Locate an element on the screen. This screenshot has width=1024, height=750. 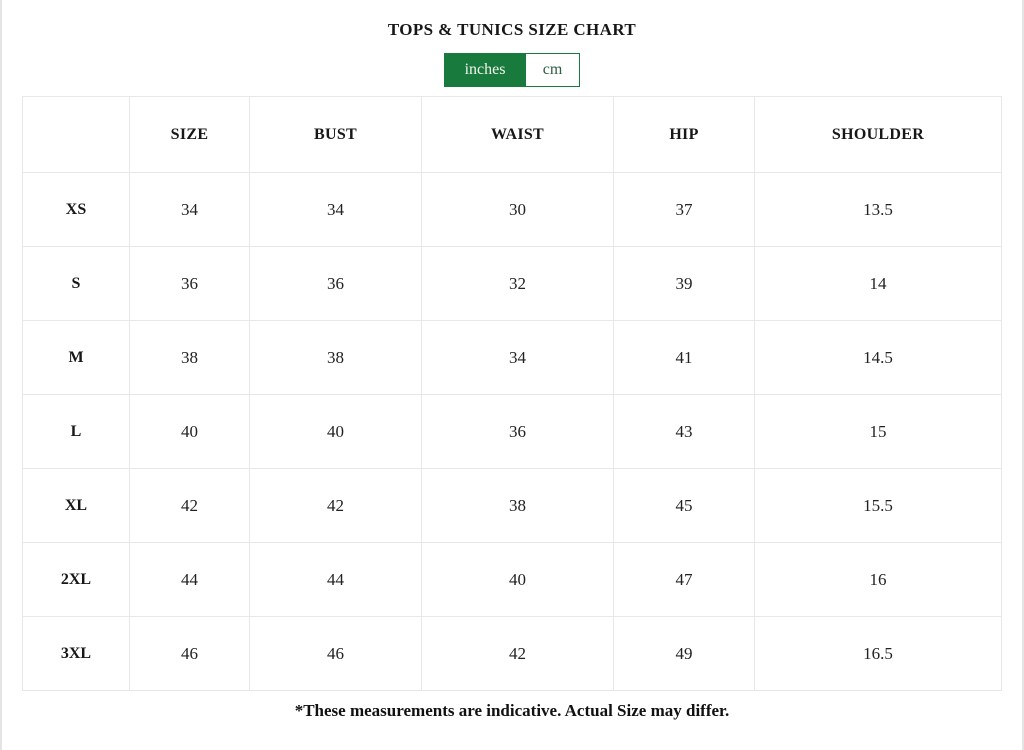
table-cell: 41 is located at coordinates (684, 357).